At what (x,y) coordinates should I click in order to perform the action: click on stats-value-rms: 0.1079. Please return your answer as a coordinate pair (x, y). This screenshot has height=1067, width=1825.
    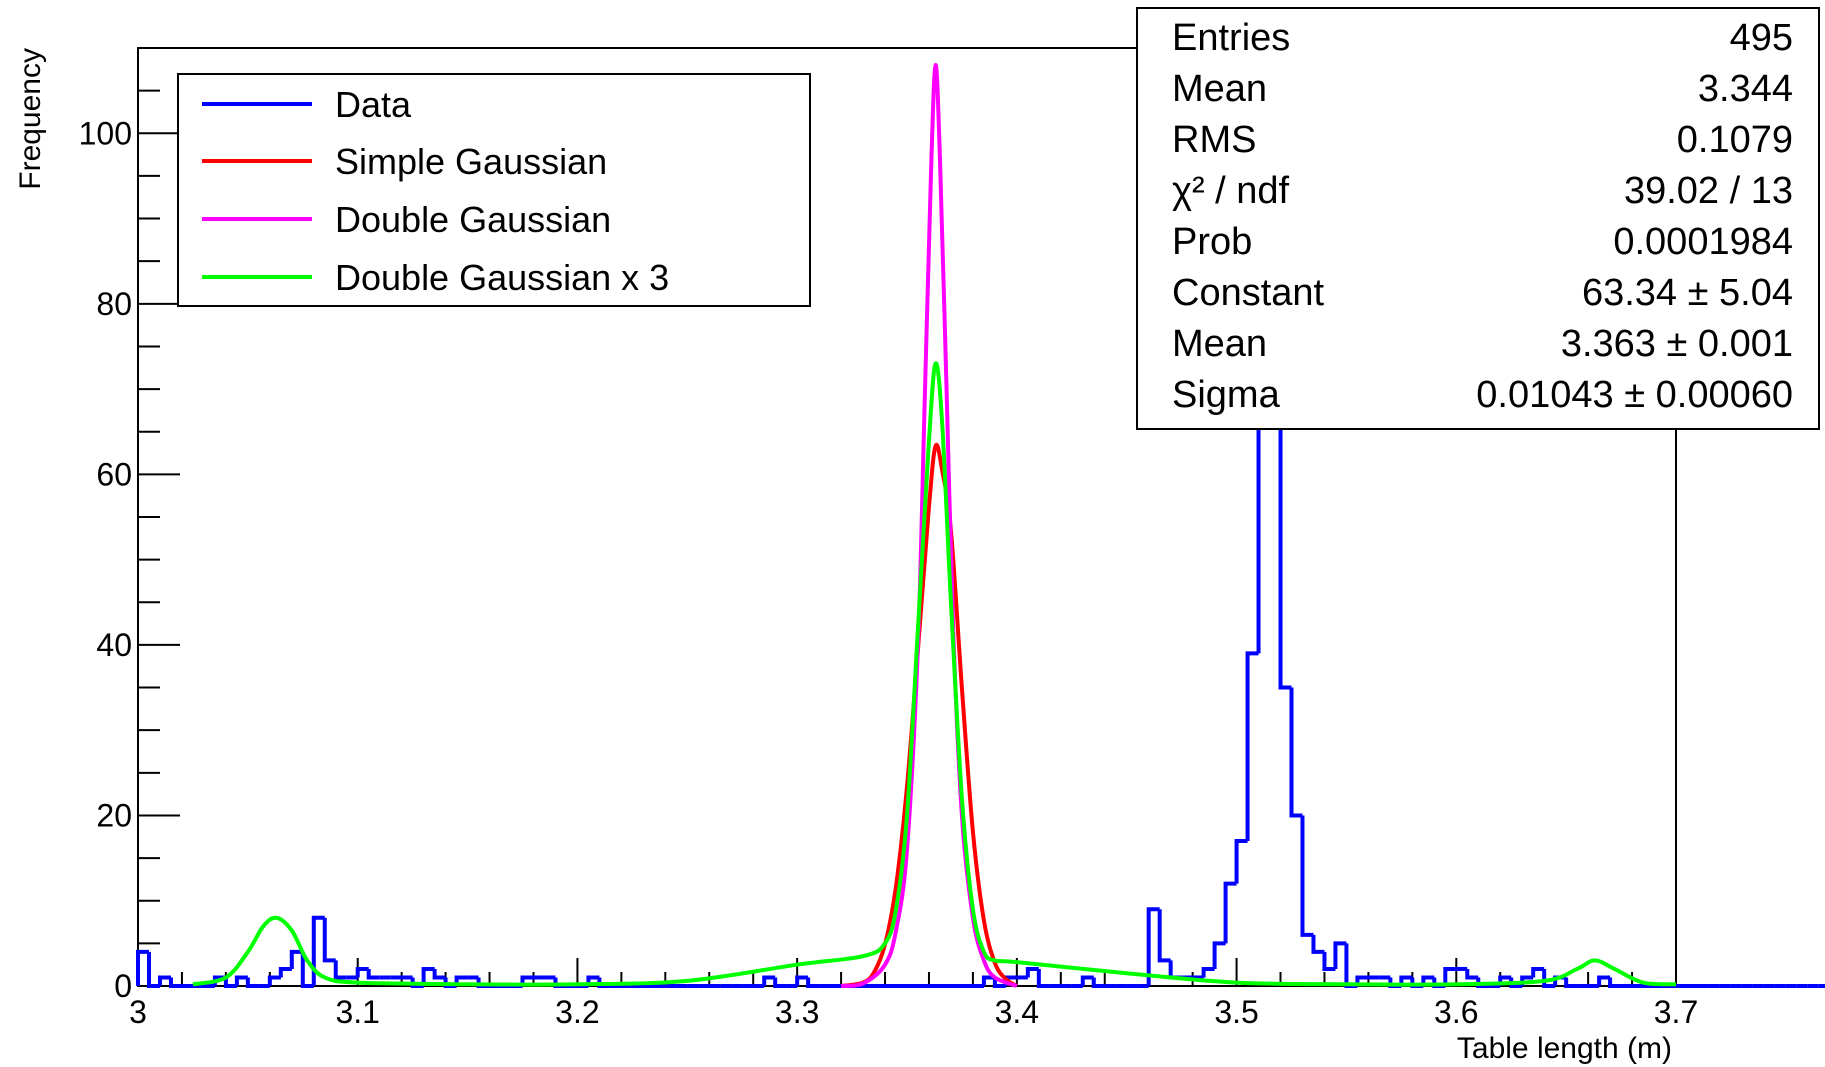
    Looking at the image, I should click on (1735, 140).